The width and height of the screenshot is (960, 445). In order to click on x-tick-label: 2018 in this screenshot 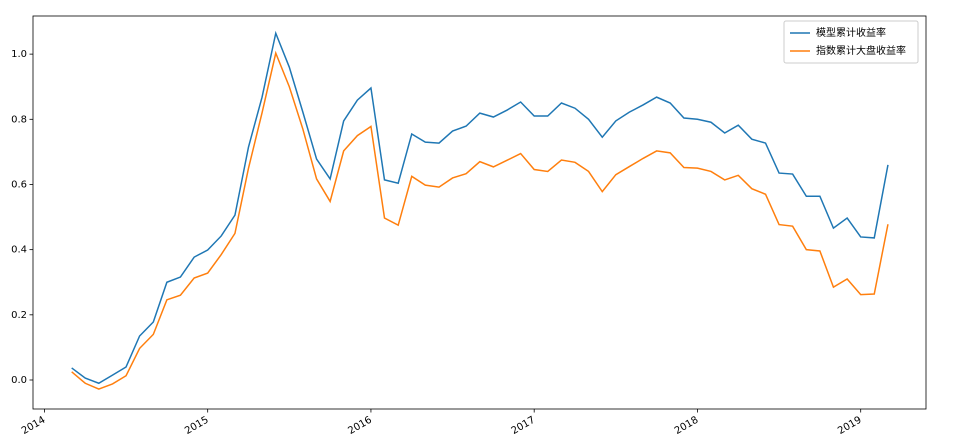, I will do `click(687, 426)`.